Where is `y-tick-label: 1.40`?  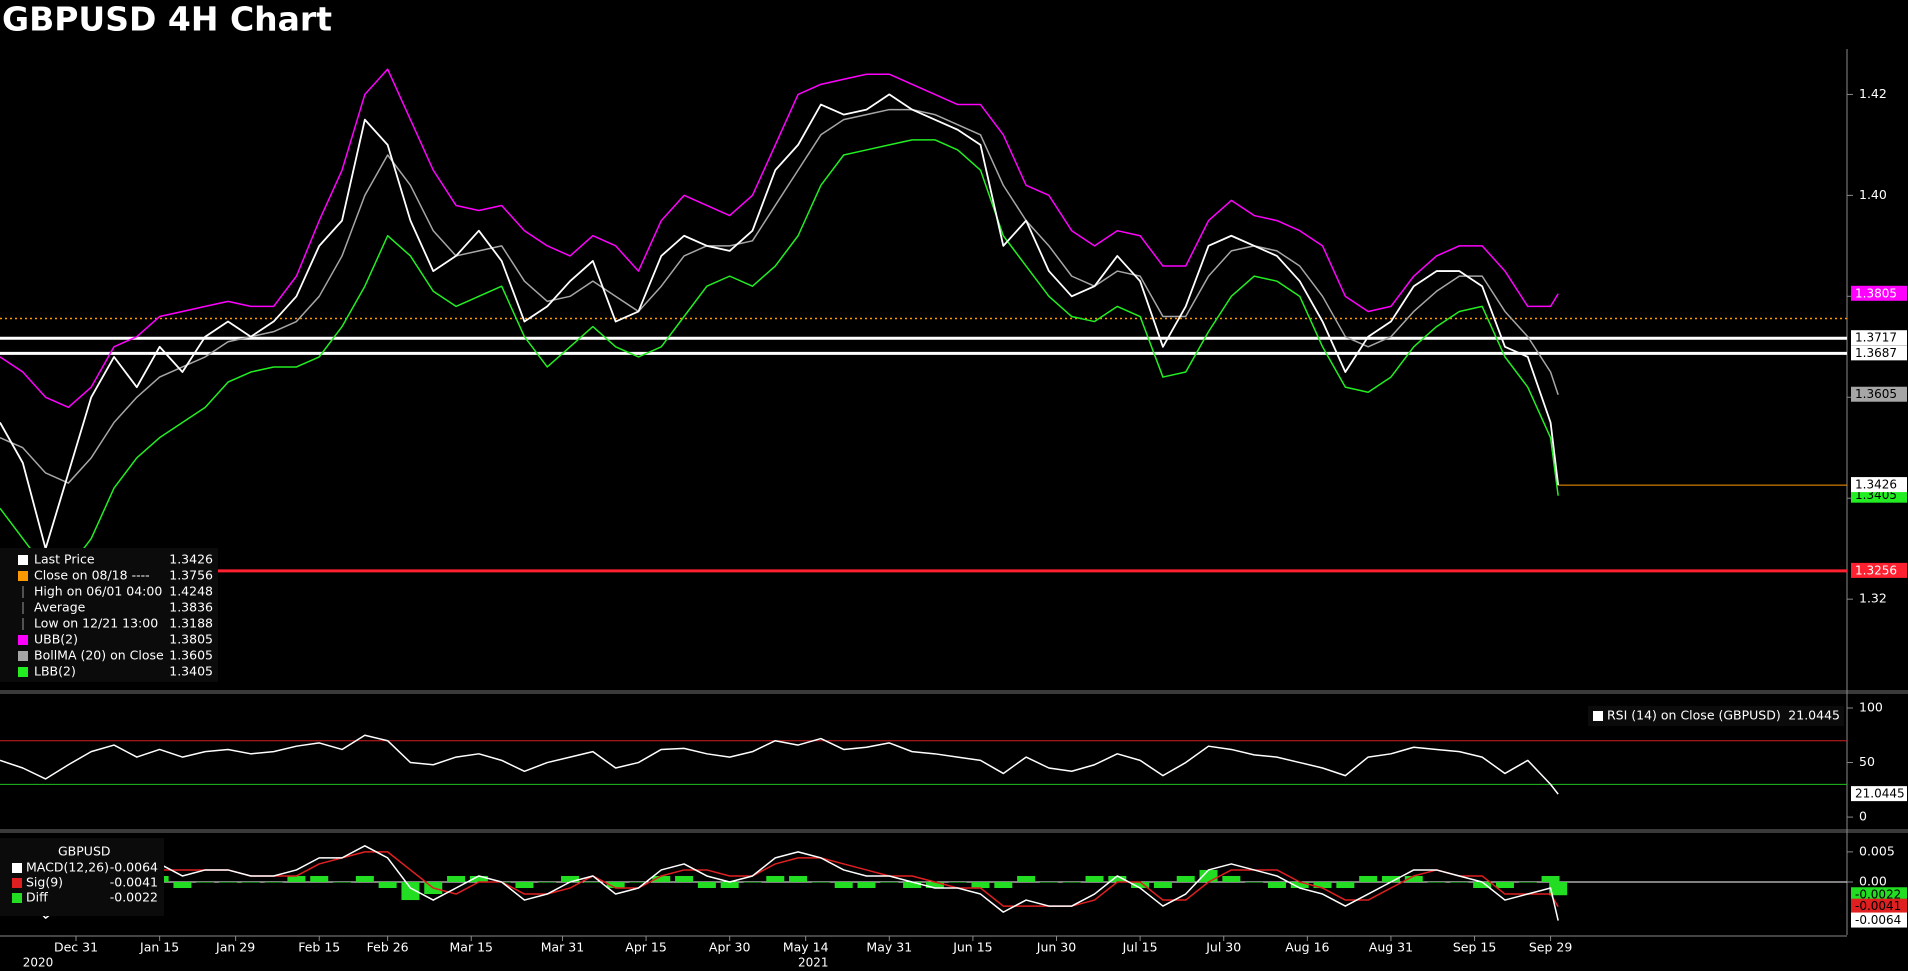 y-tick-label: 1.40 is located at coordinates (1873, 194).